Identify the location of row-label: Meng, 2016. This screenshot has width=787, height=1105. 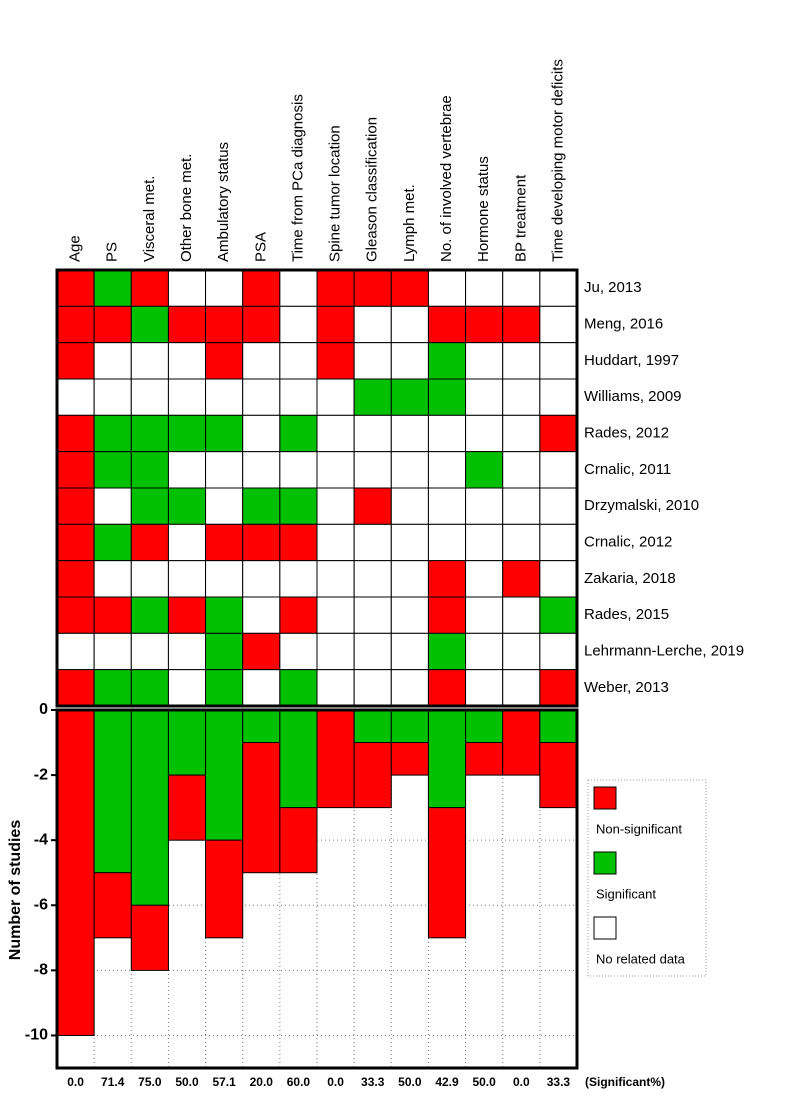
(623, 323).